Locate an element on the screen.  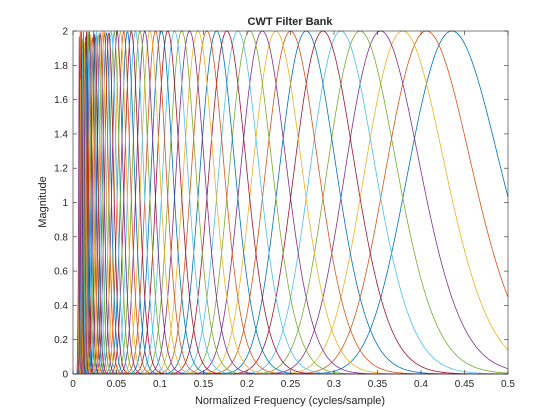
y-tick-label: 0.8 is located at coordinates (61, 237).